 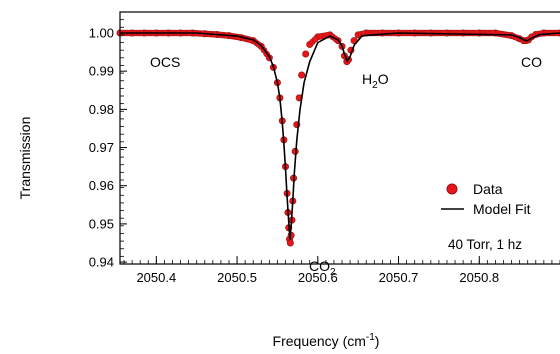 I want to click on y-tick-label: 0.95, so click(x=101, y=223).